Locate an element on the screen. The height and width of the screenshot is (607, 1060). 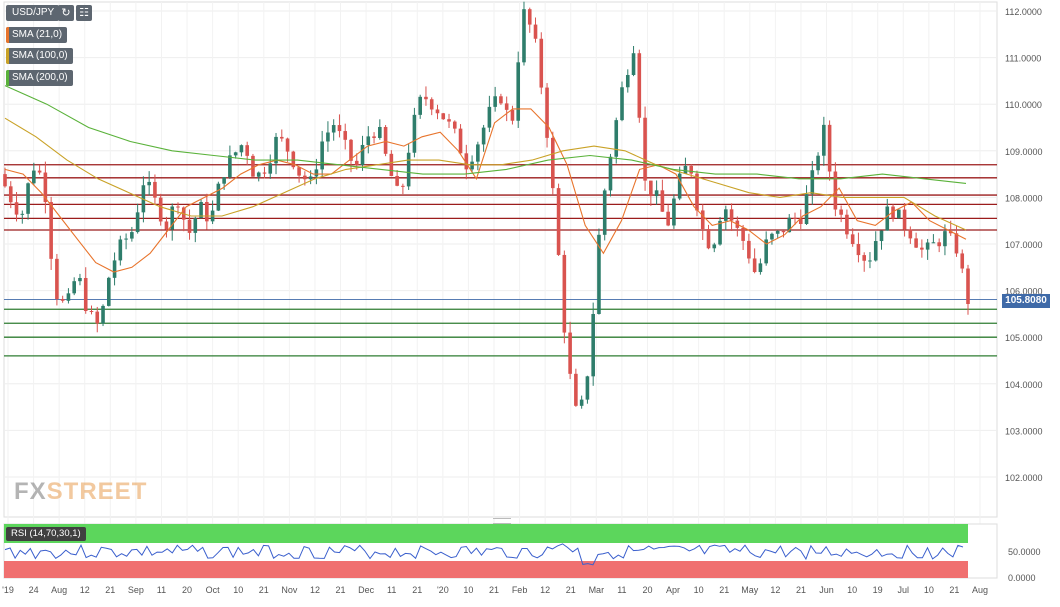
x-tick-label: '19 is located at coordinates (8, 590).